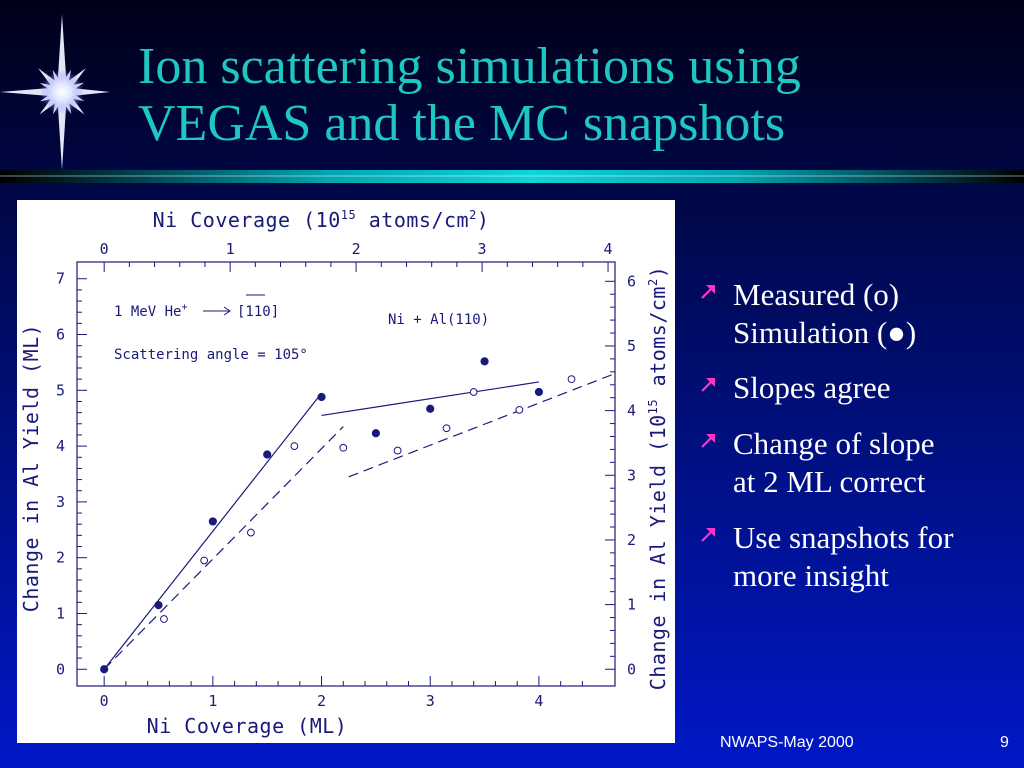 This screenshot has height=768, width=1024. I want to click on x-bottom-tick-label: 4, so click(538, 701).